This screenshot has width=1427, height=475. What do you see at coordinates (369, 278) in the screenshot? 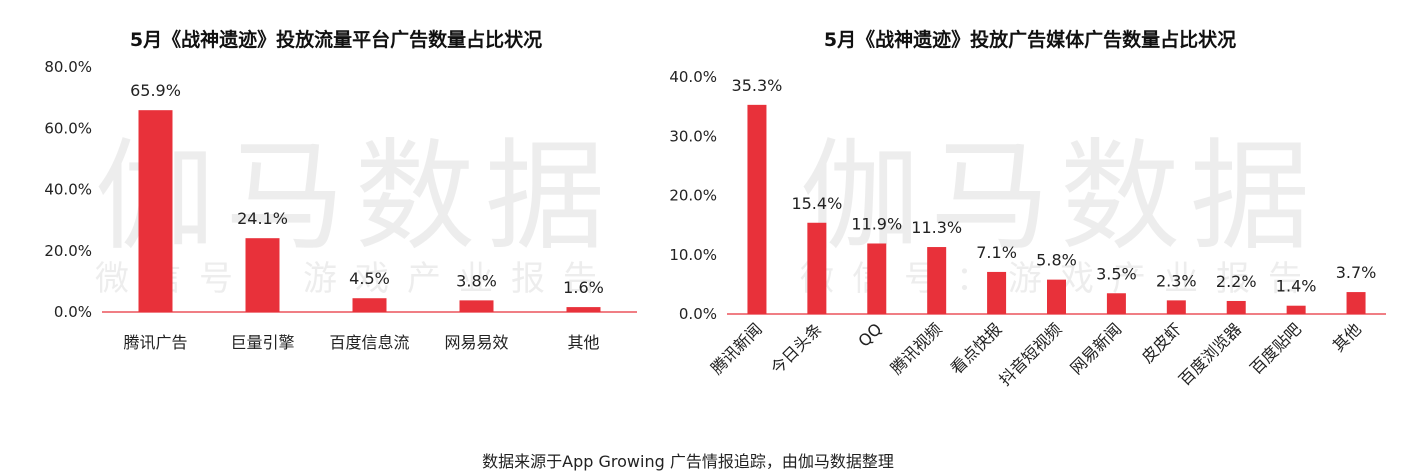
I see `data-label: 4.5%` at bounding box center [369, 278].